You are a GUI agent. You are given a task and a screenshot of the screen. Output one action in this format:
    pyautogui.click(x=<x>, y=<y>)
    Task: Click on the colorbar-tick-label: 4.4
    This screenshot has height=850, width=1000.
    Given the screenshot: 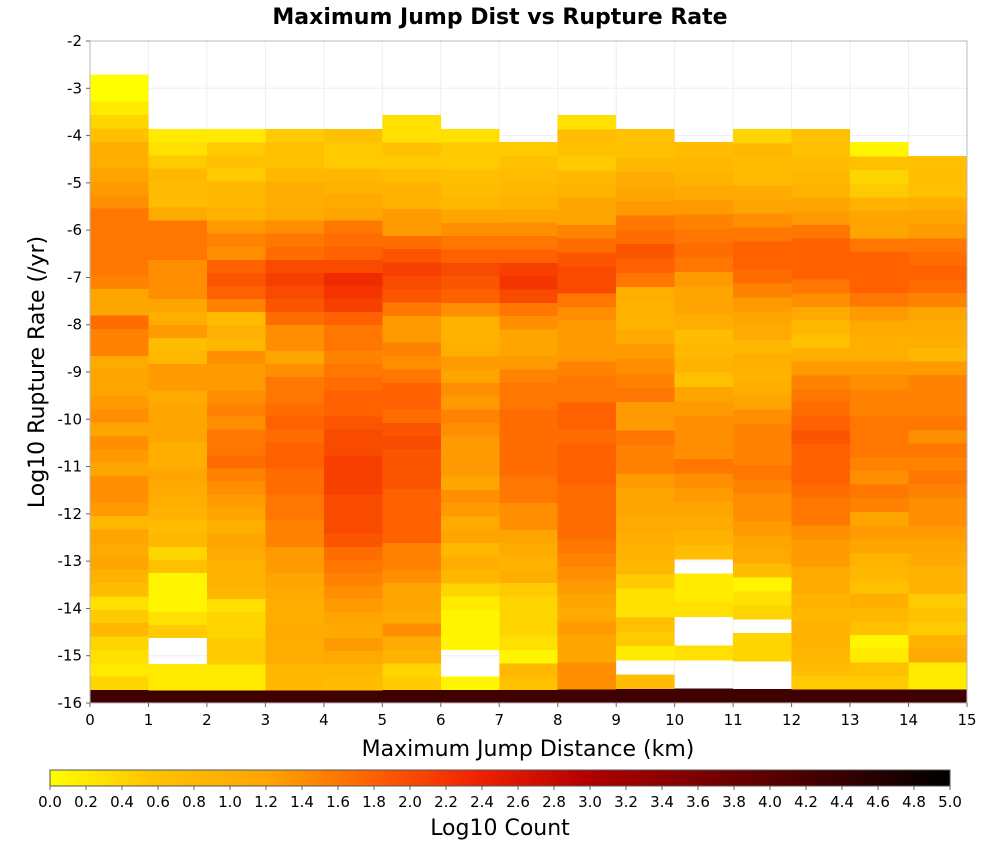 What is the action you would take?
    pyautogui.click(x=842, y=802)
    